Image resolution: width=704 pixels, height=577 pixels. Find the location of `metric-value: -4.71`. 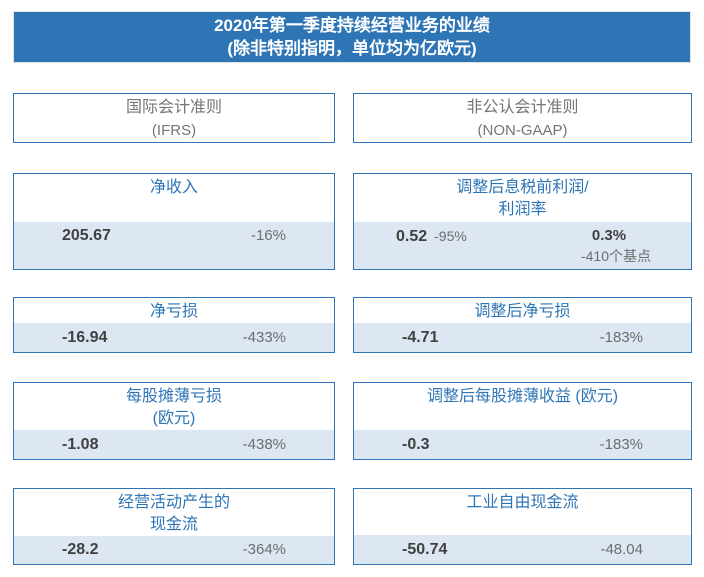

metric-value: -4.71 is located at coordinates (420, 337).